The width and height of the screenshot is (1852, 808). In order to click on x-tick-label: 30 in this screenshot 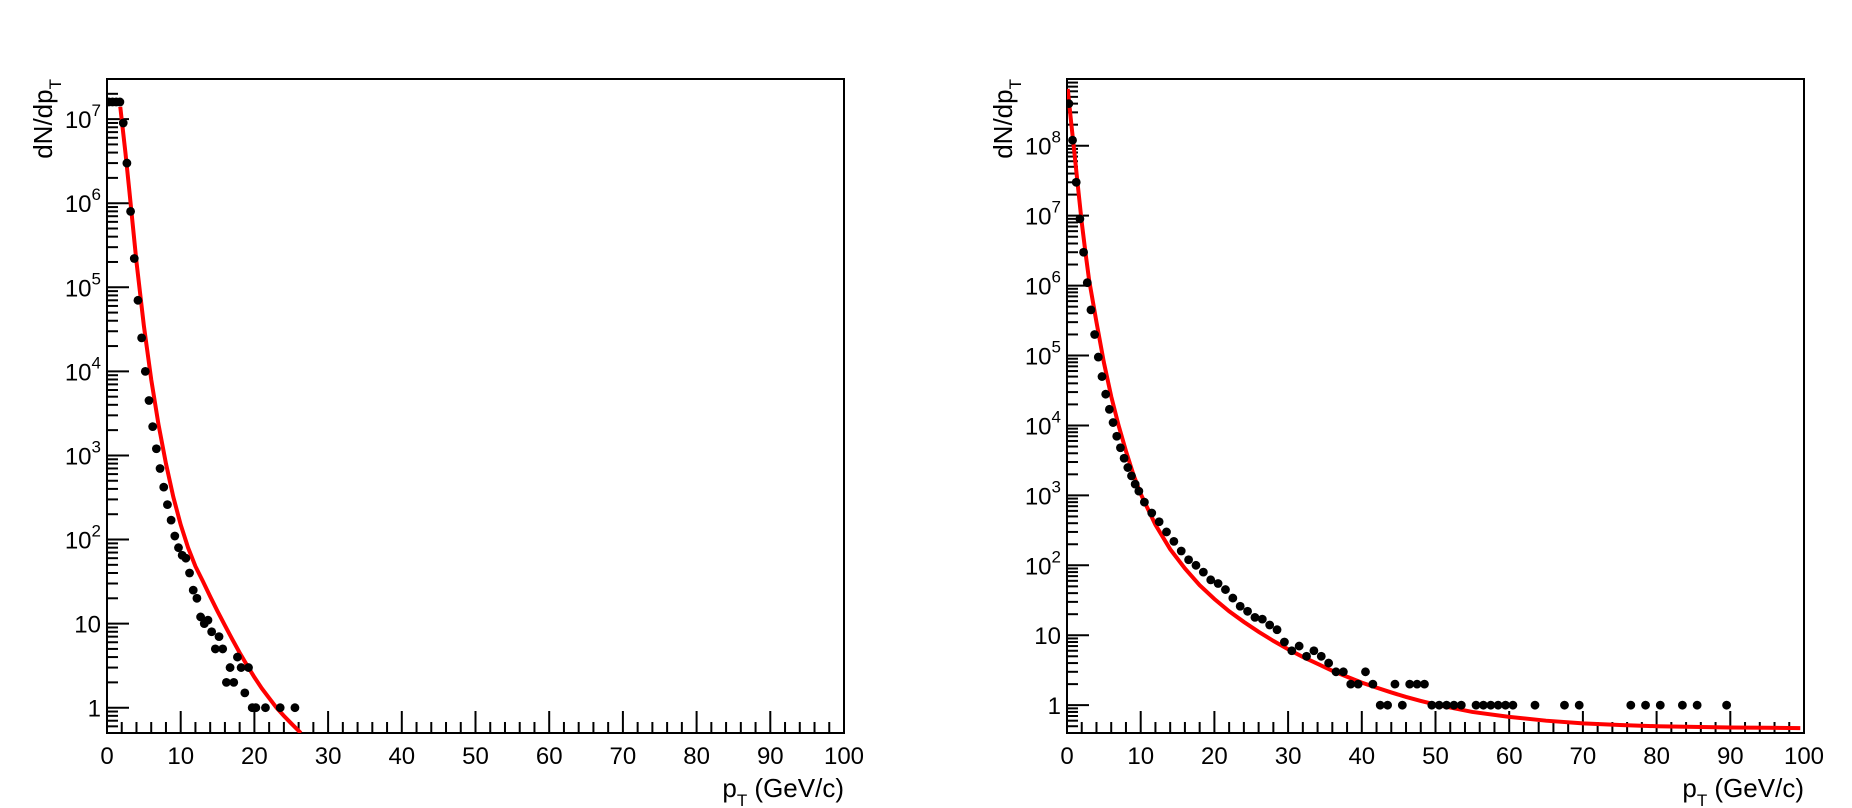, I will do `click(328, 756)`.